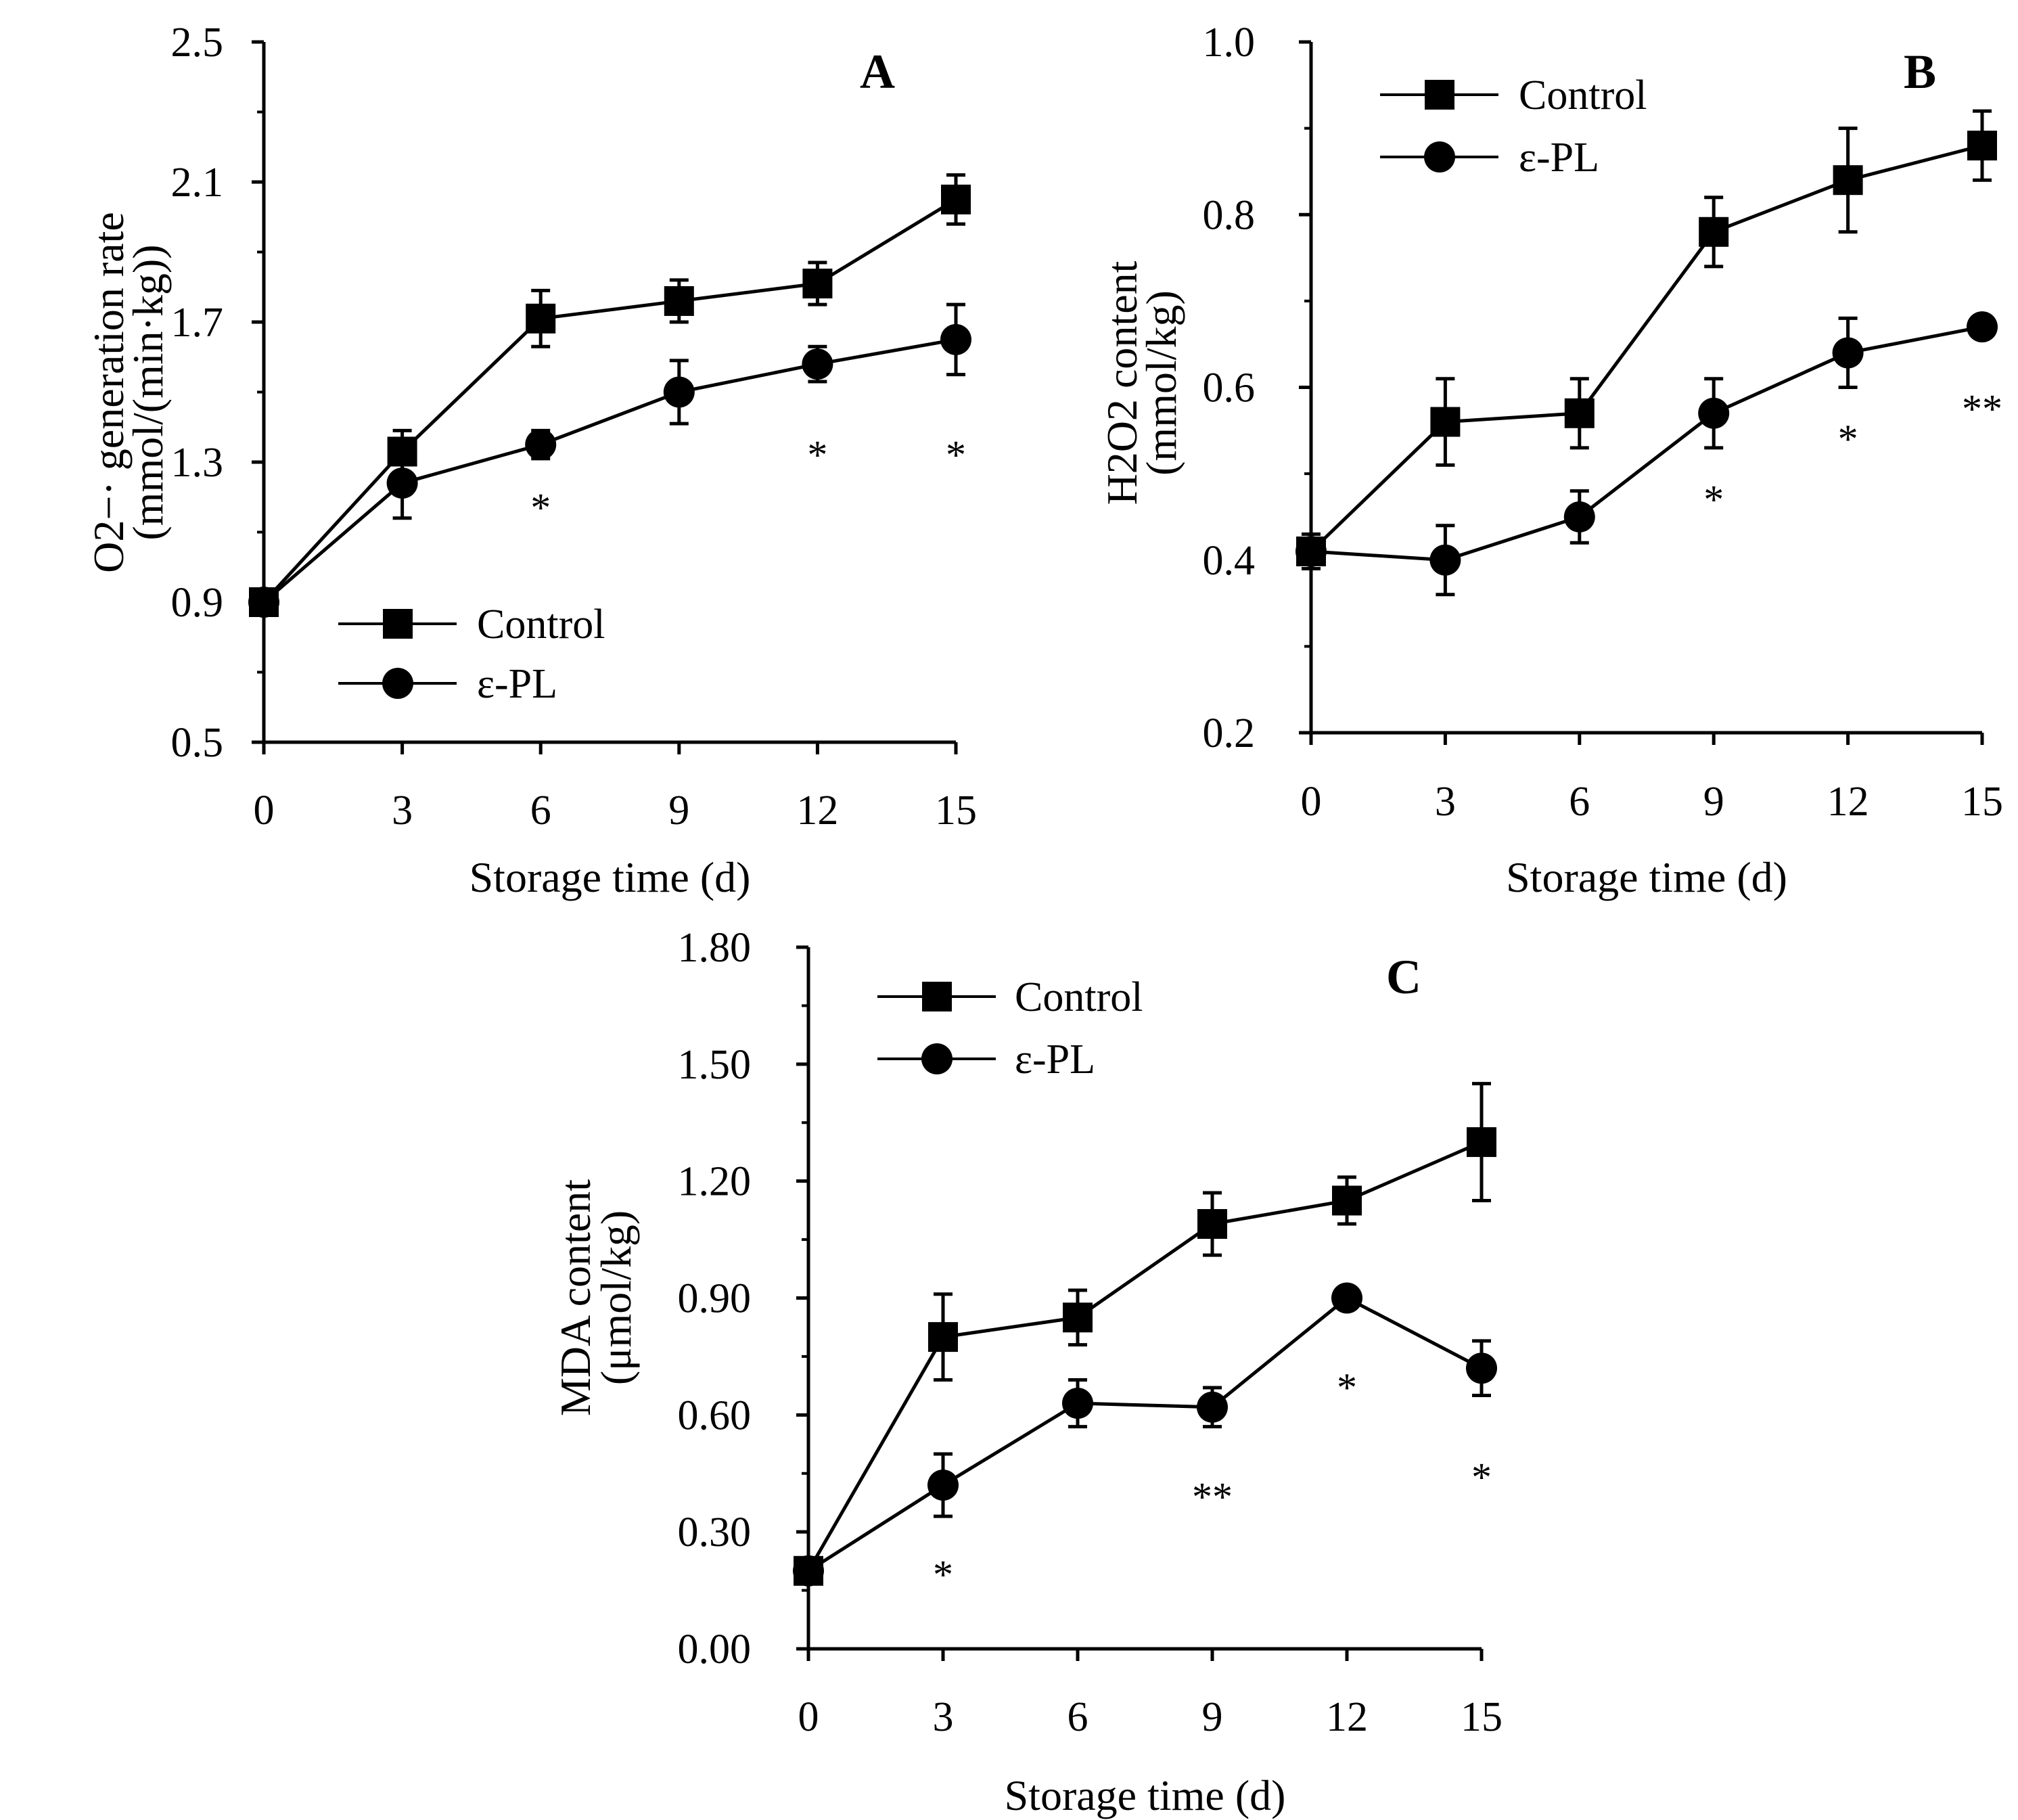  Describe the element at coordinates (715, 948) in the screenshot. I see `y-tick-label: 1.80` at that location.